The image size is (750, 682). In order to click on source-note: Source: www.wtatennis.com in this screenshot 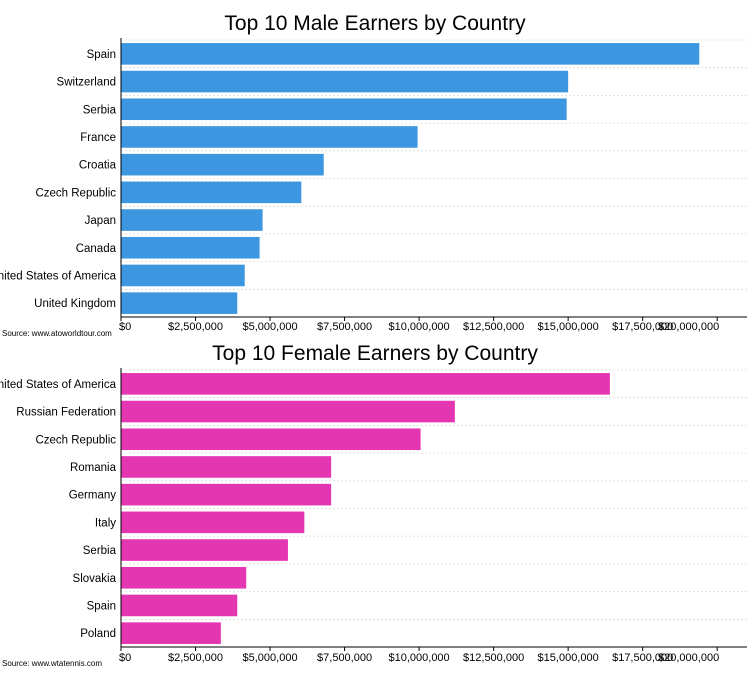, I will do `click(52, 663)`.